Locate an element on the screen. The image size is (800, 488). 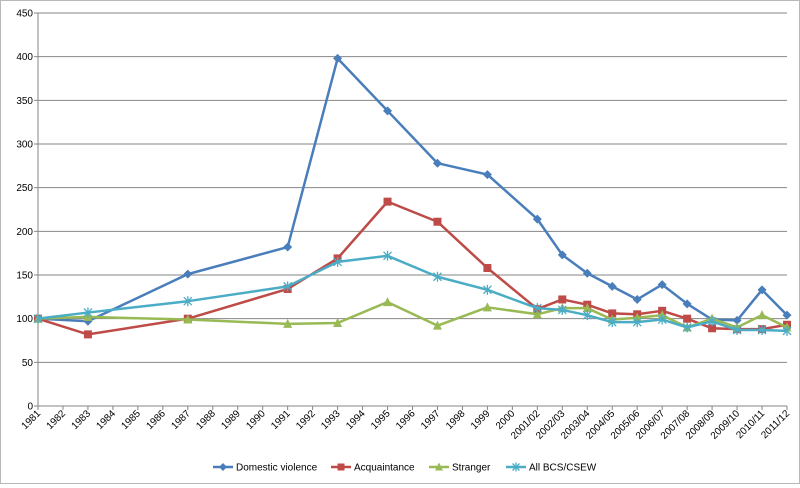
x-tick-label: 1984 is located at coordinates (107, 420).